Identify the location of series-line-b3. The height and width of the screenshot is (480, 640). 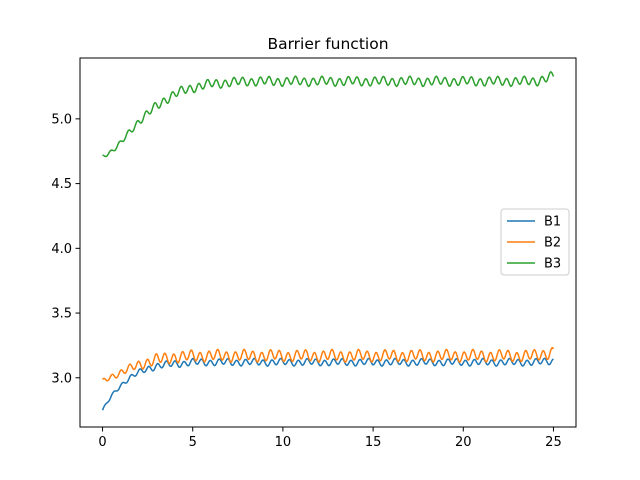
(328, 114).